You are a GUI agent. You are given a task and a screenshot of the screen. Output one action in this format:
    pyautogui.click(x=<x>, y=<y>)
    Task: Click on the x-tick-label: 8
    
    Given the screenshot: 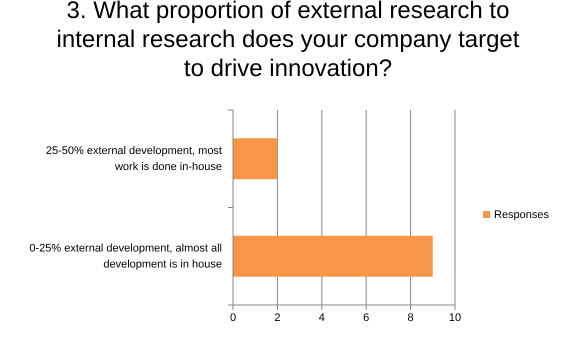 What is the action you would take?
    pyautogui.click(x=411, y=318)
    